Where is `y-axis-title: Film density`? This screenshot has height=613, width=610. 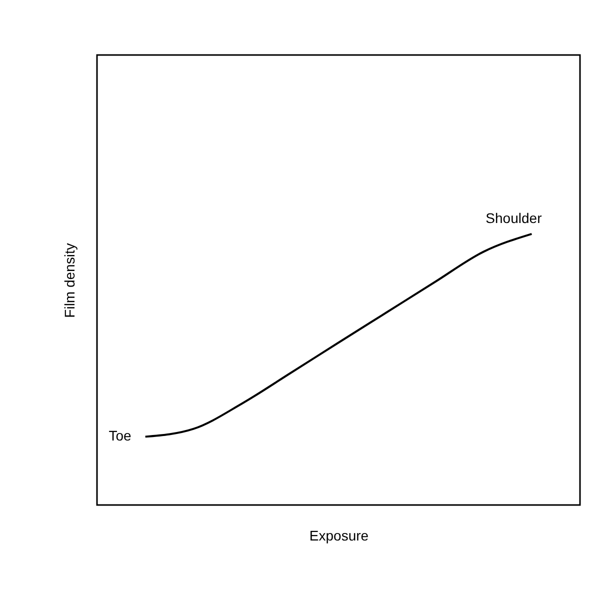
y-axis-title: Film density is located at coordinates (70, 280).